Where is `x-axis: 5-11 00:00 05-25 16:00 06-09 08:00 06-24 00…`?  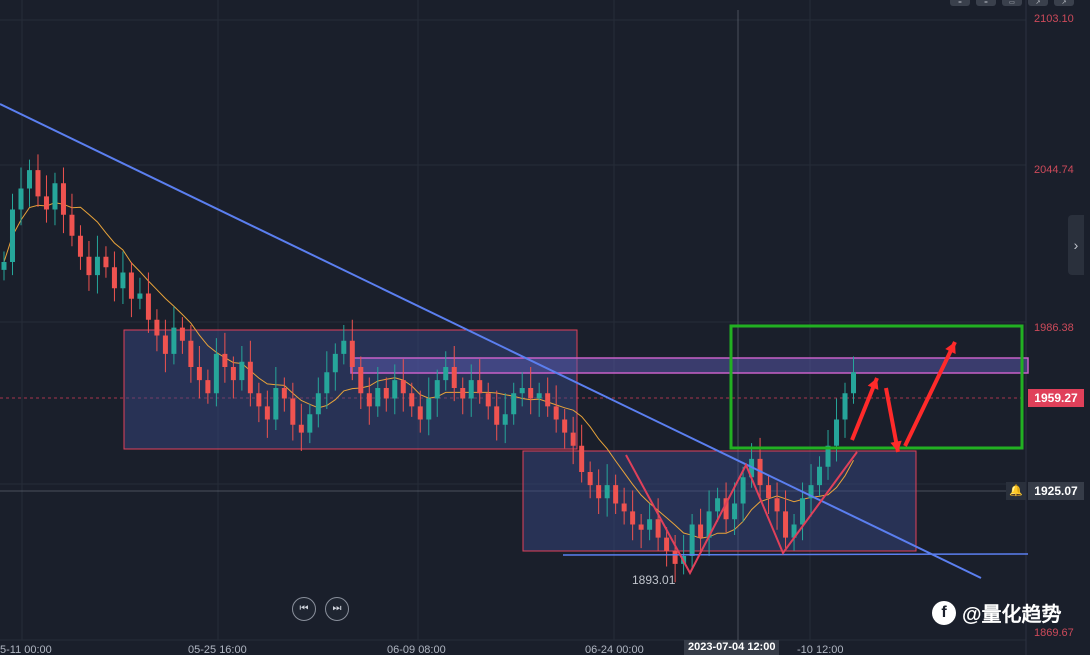 x-axis: 5-11 00:00 05-25 16:00 06-09 08:00 06-24 00… is located at coordinates (421, 649).